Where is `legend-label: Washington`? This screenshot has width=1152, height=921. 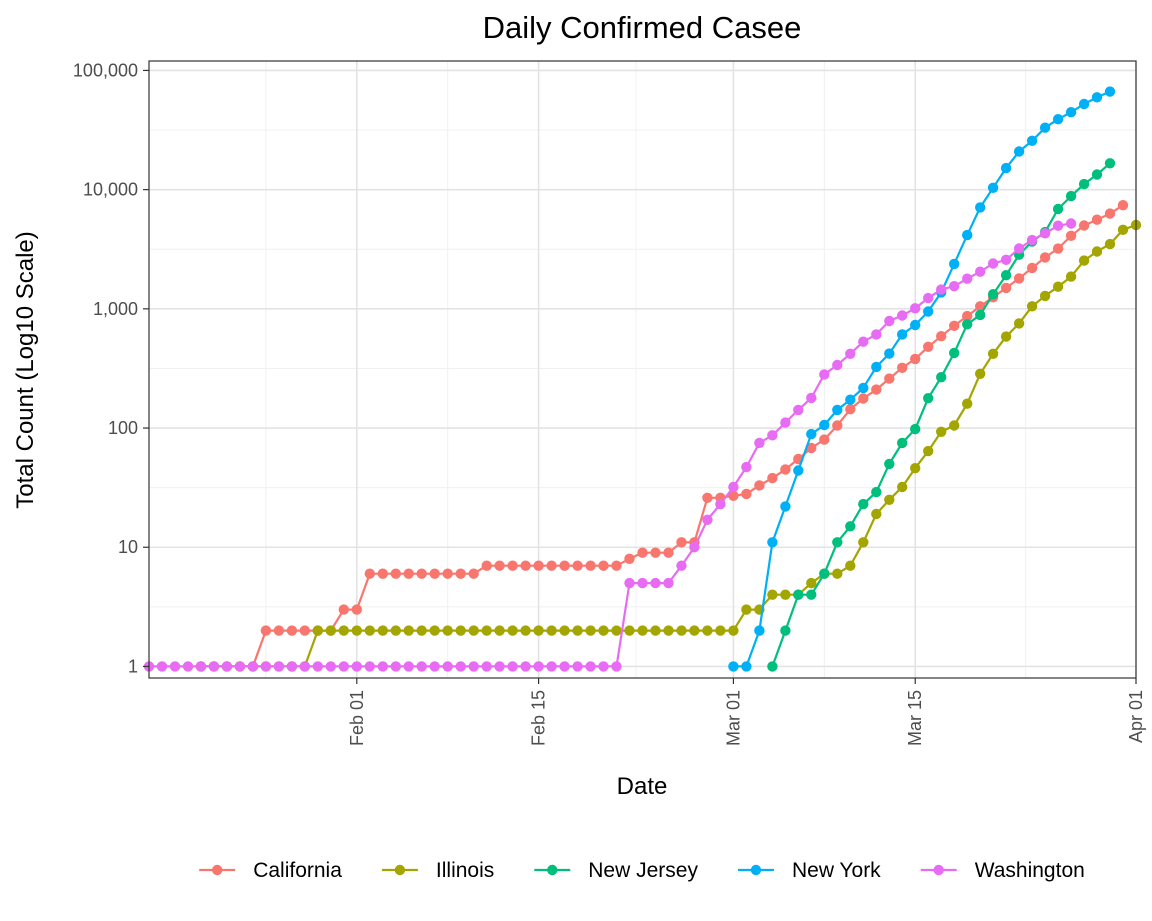
legend-label: Washington is located at coordinates (1030, 870).